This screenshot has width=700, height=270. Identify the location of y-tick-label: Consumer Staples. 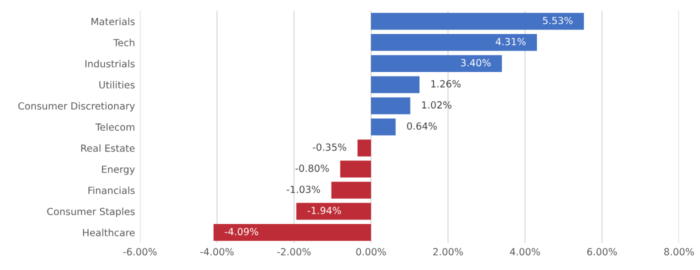
(91, 213).